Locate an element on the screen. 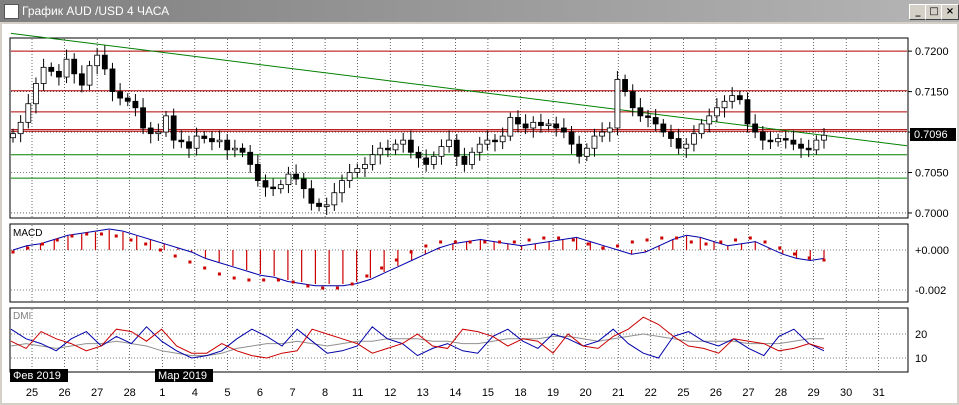 The image size is (959, 405). plus-di-line is located at coordinates (417, 337).